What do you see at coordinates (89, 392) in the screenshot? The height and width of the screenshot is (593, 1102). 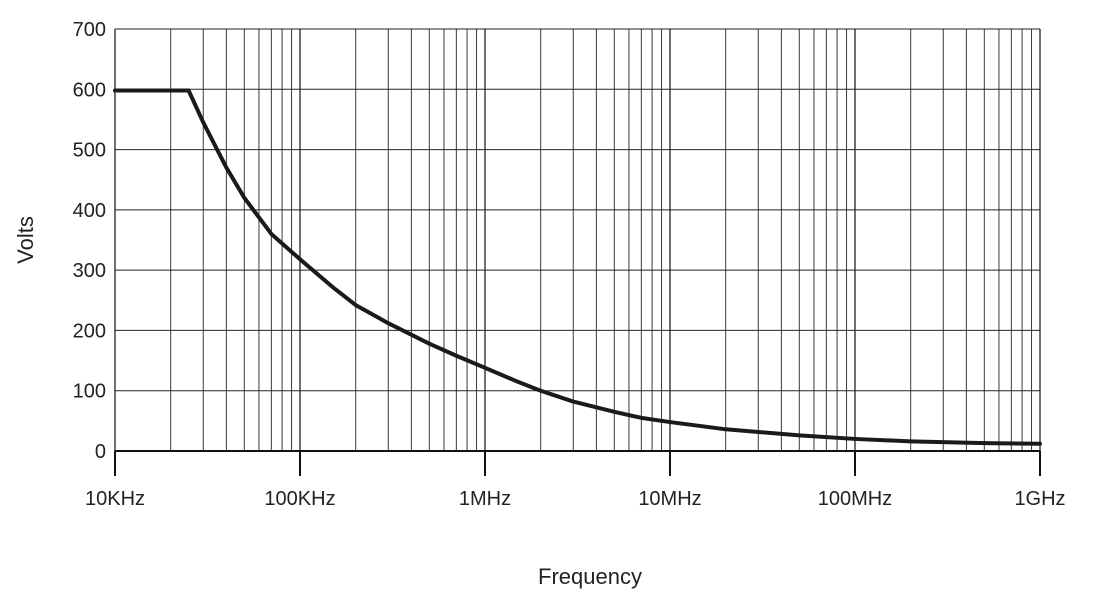 I see `y-tick-label: 100` at bounding box center [89, 392].